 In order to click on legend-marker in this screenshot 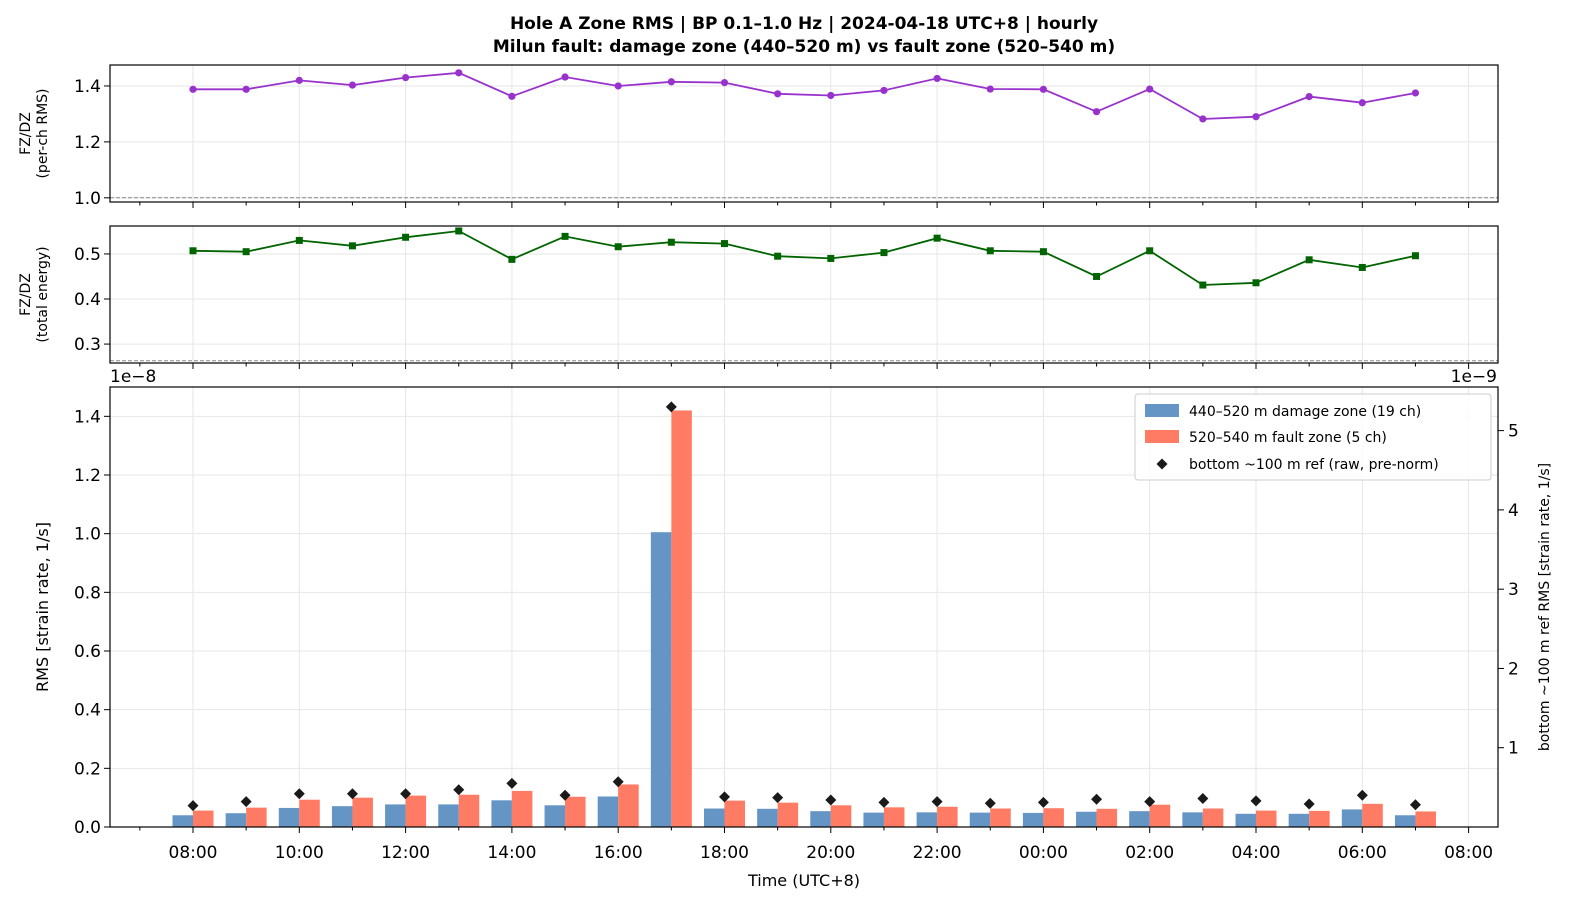, I will do `click(1162, 464)`.